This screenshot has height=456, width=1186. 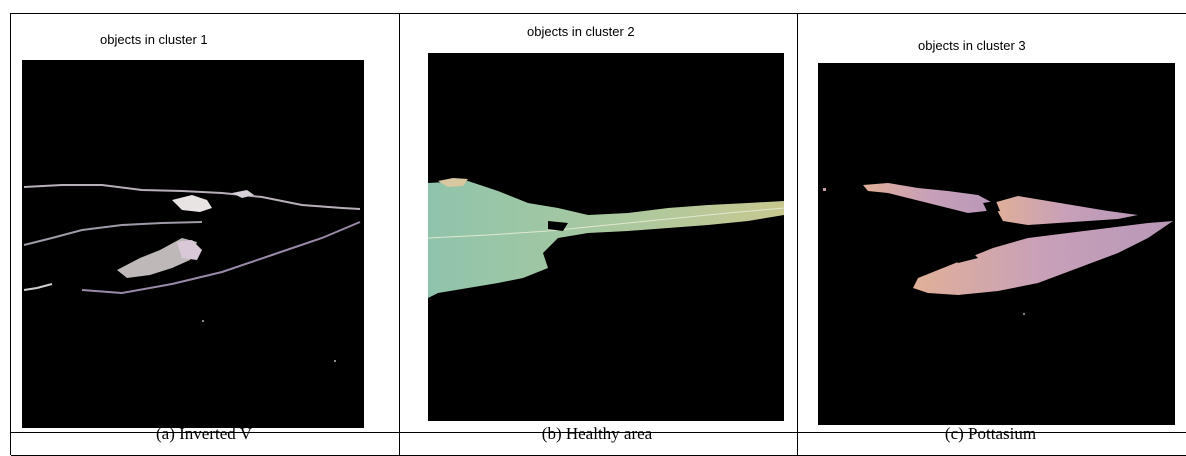 What do you see at coordinates (990, 433) in the screenshot?
I see `caption-c: (c) Pottasium` at bounding box center [990, 433].